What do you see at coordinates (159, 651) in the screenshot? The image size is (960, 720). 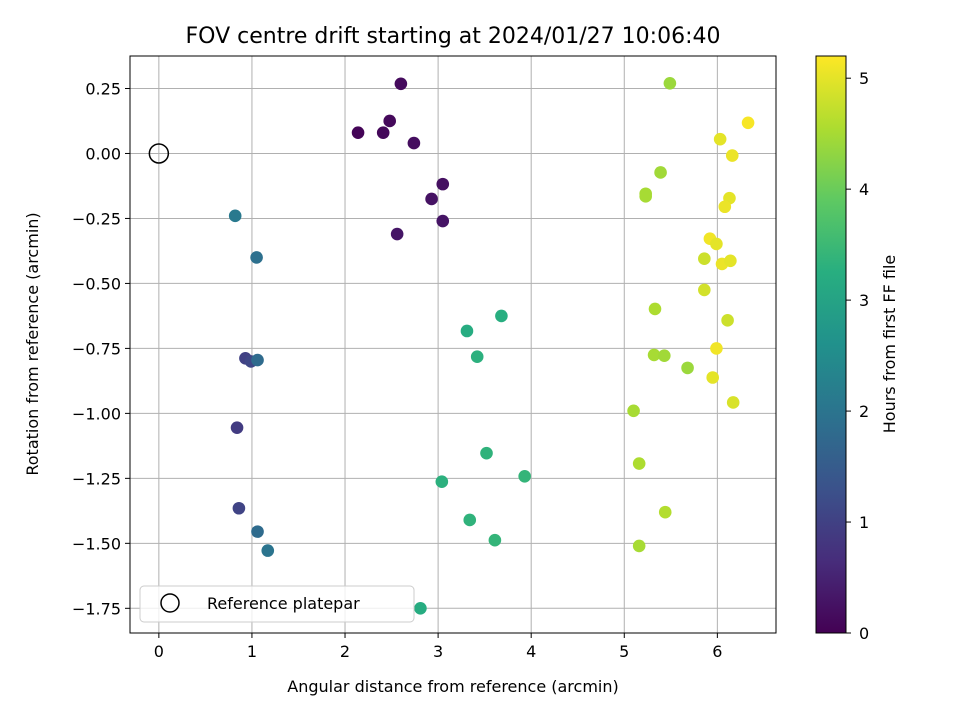 I see `x-tick-label: 0` at bounding box center [159, 651].